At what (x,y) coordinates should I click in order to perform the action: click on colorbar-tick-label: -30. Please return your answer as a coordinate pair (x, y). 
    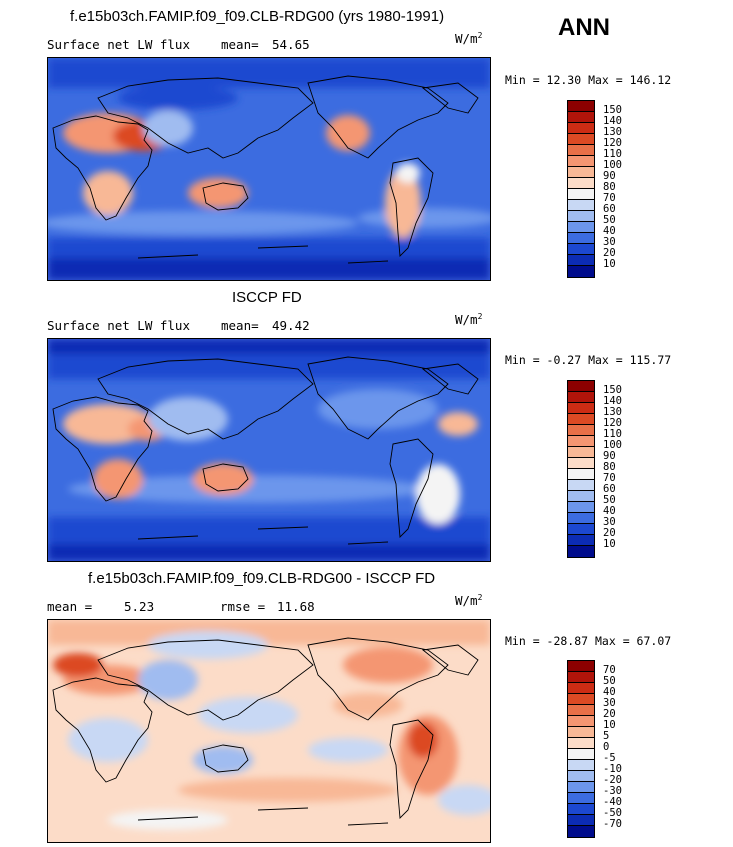
    Looking at the image, I should click on (612, 791).